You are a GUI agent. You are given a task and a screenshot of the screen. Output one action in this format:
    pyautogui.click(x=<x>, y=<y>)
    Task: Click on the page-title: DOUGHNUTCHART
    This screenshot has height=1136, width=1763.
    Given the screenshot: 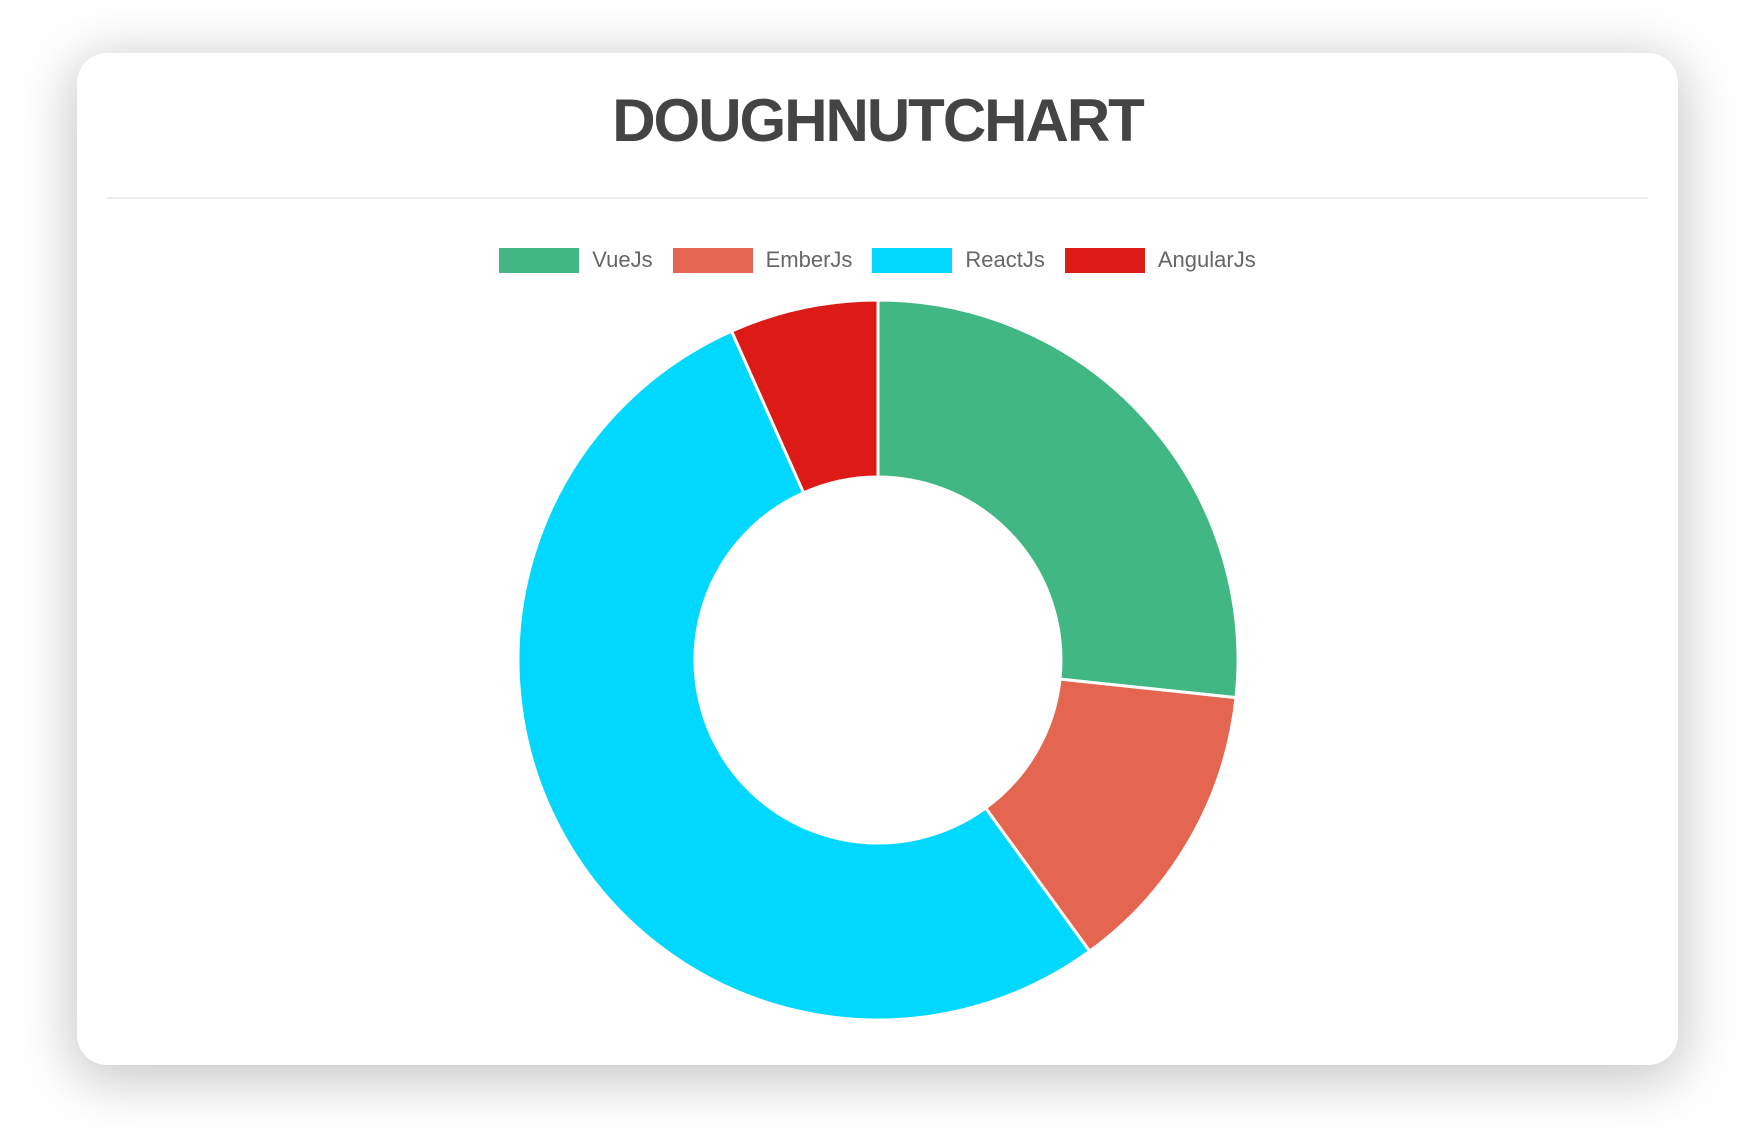 What is the action you would take?
    pyautogui.click(x=878, y=120)
    